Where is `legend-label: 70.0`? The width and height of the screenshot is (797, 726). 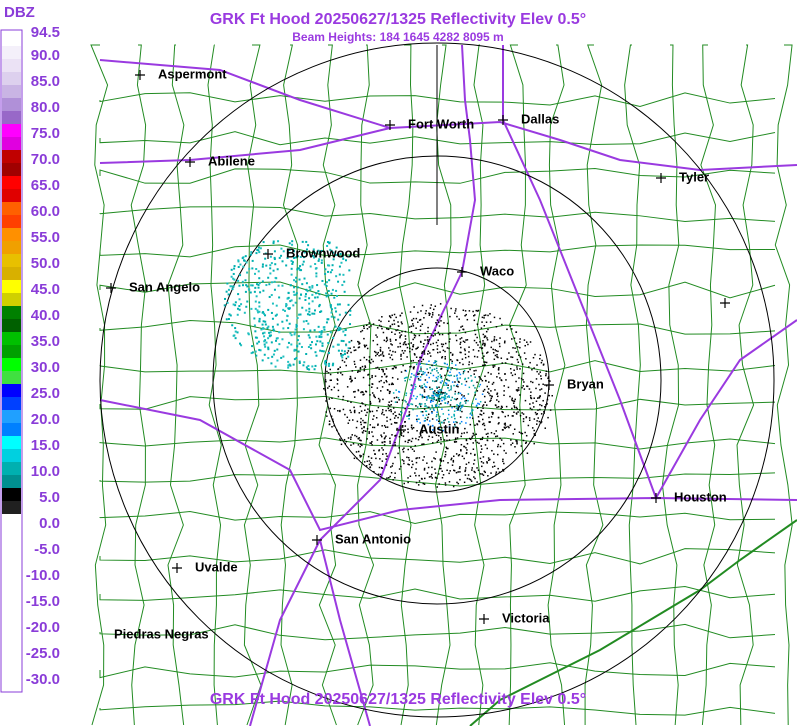
legend-label: 70.0 is located at coordinates (45, 159).